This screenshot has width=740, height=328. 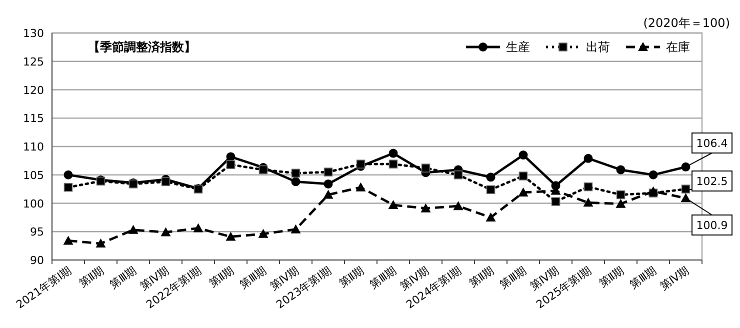 I want to click on text: (2020年＝100), so click(x=686, y=23).